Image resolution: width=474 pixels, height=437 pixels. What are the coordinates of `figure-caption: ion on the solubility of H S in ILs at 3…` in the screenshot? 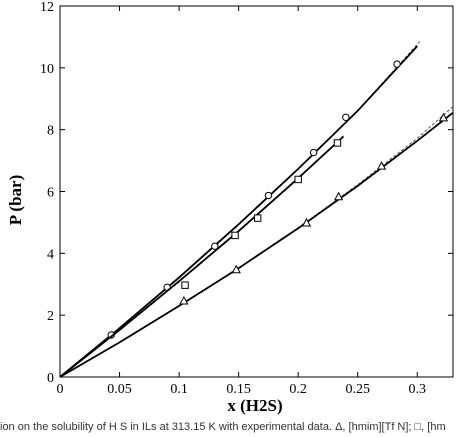 It's located at (223, 427).